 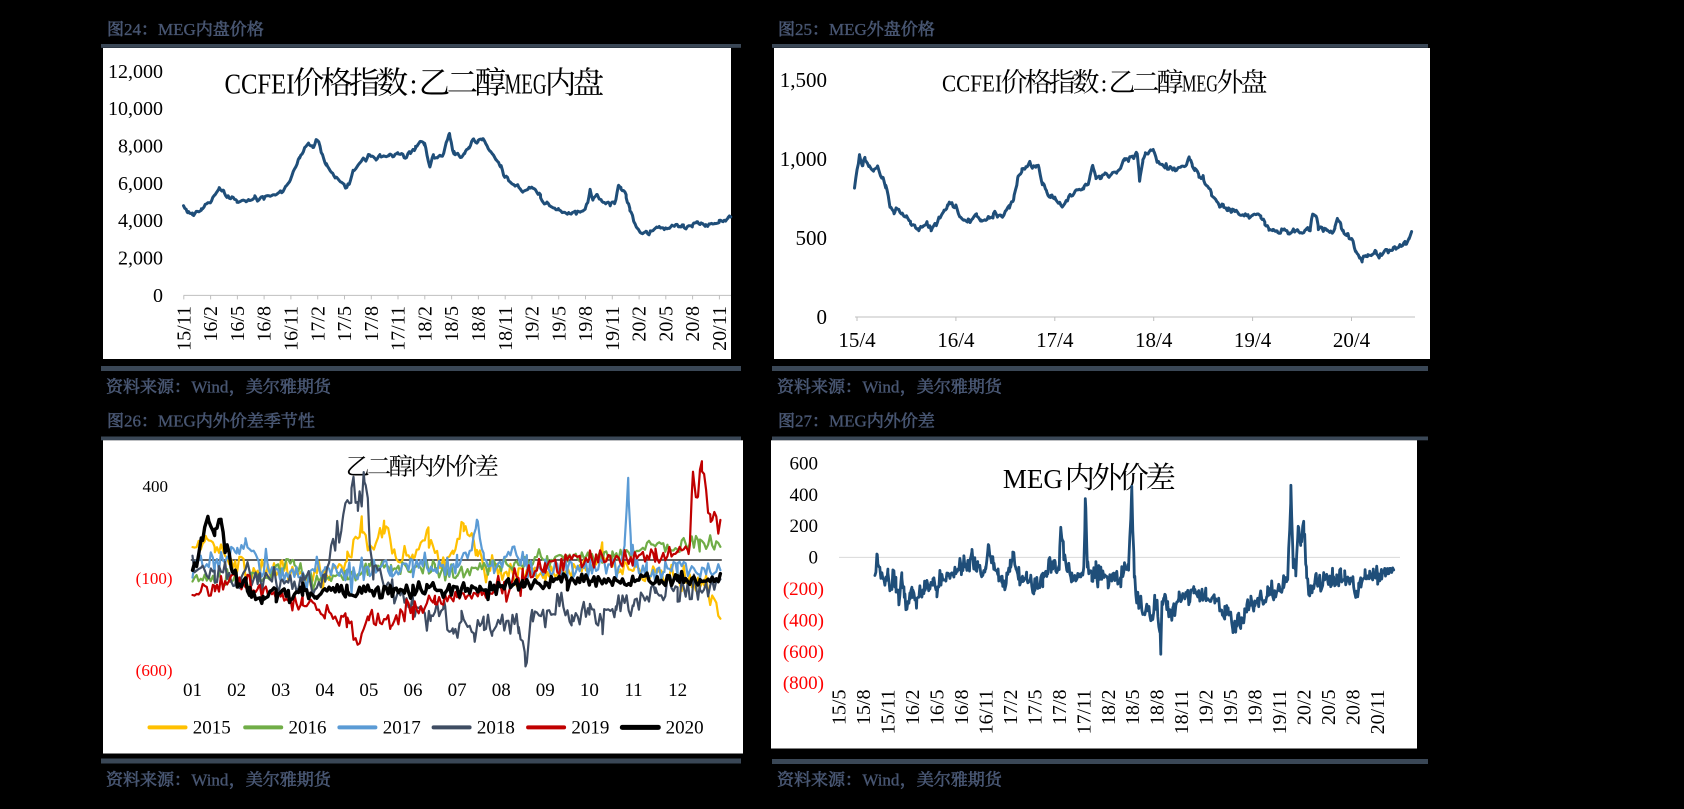 I want to click on svg-text: 16/2, so click(x=211, y=324).